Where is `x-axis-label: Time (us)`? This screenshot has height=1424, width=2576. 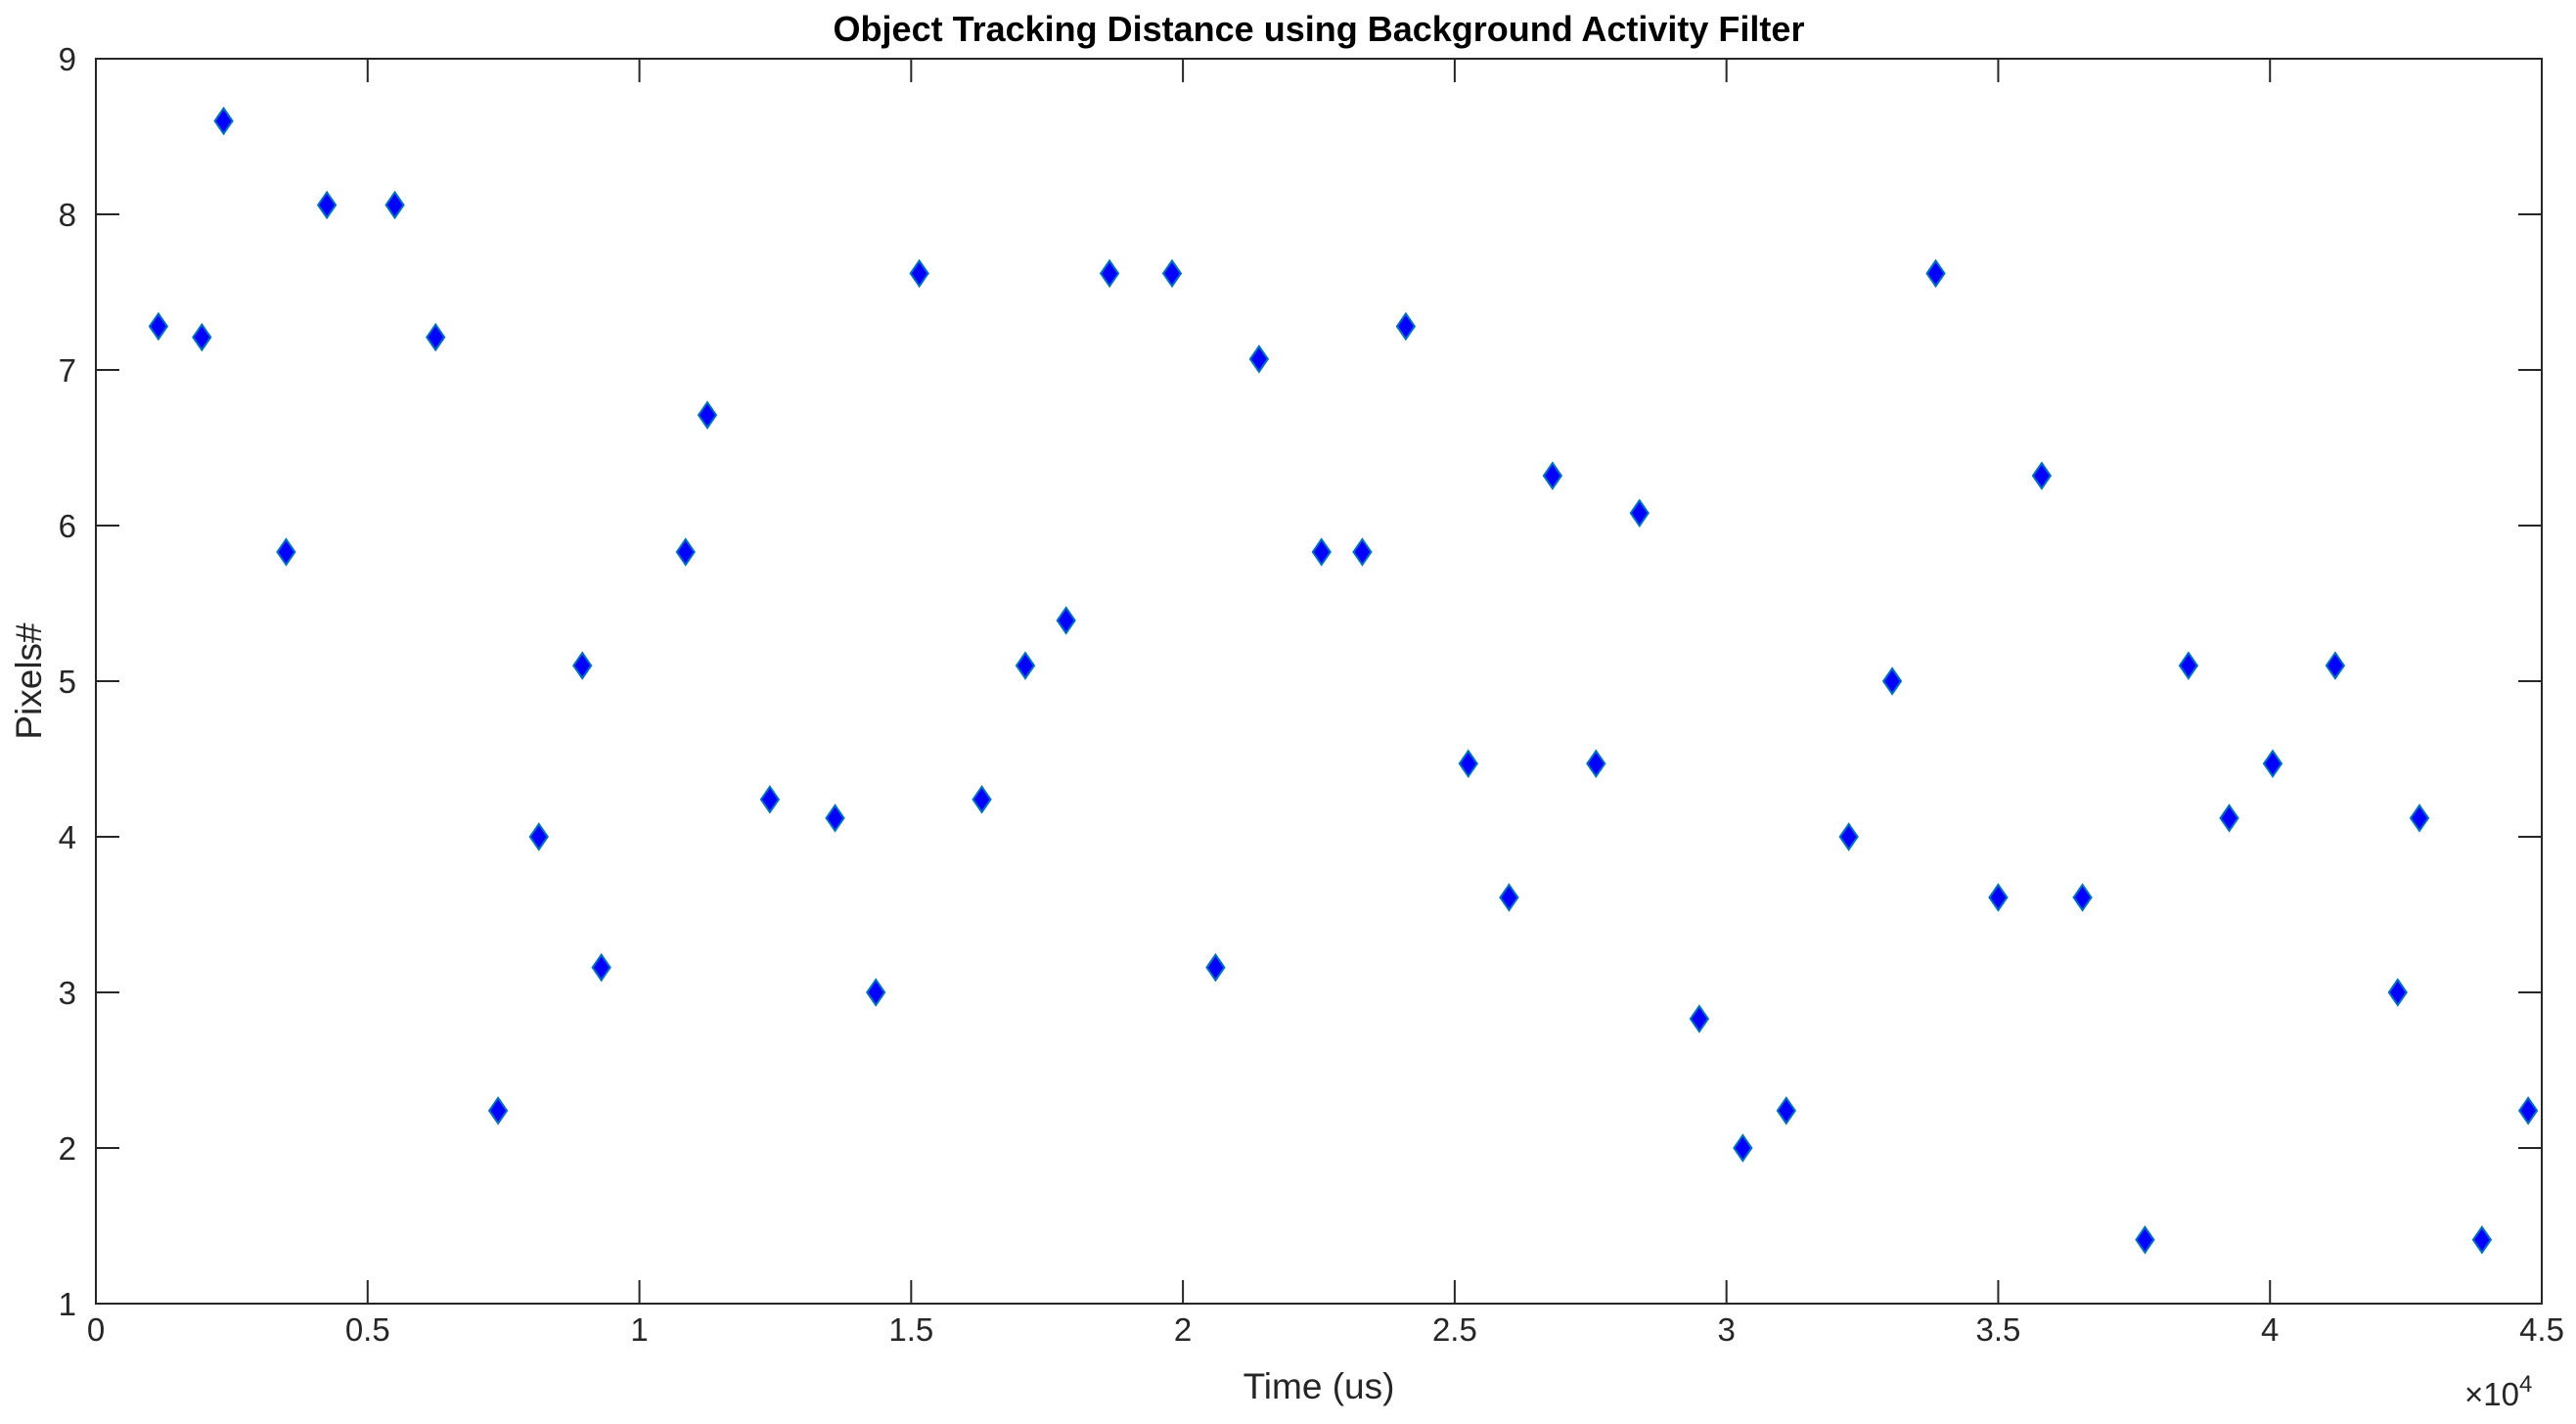
x-axis-label: Time (us) is located at coordinates (1319, 1386).